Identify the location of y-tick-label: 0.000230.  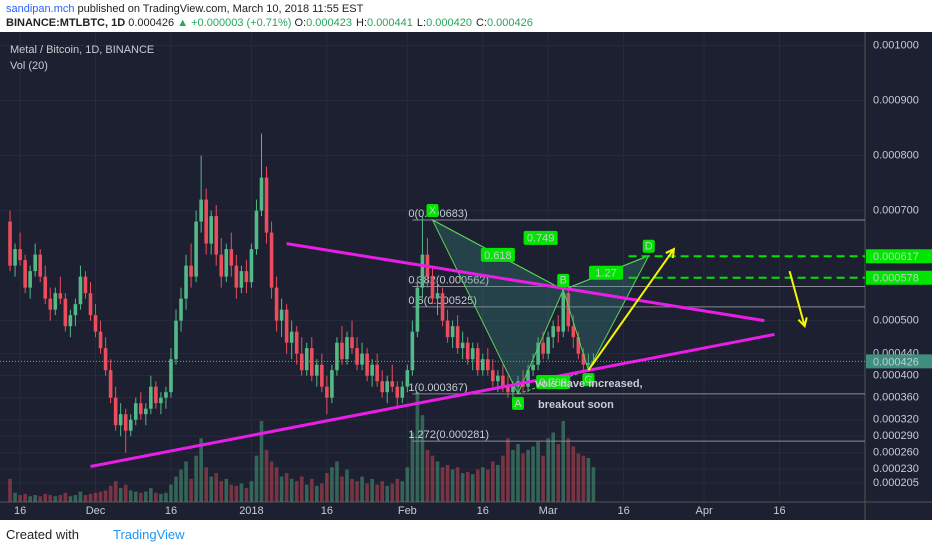
(896, 469).